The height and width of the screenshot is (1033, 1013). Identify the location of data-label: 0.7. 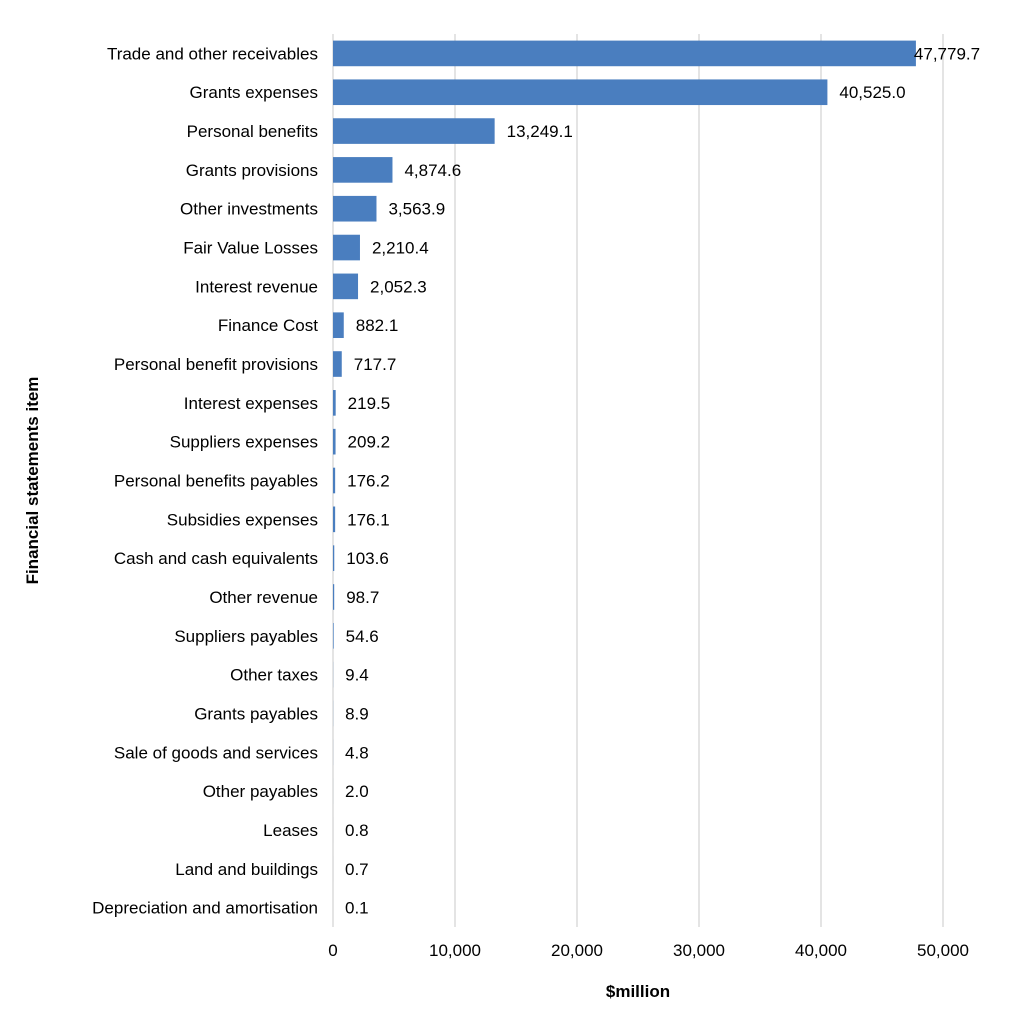
(357, 869).